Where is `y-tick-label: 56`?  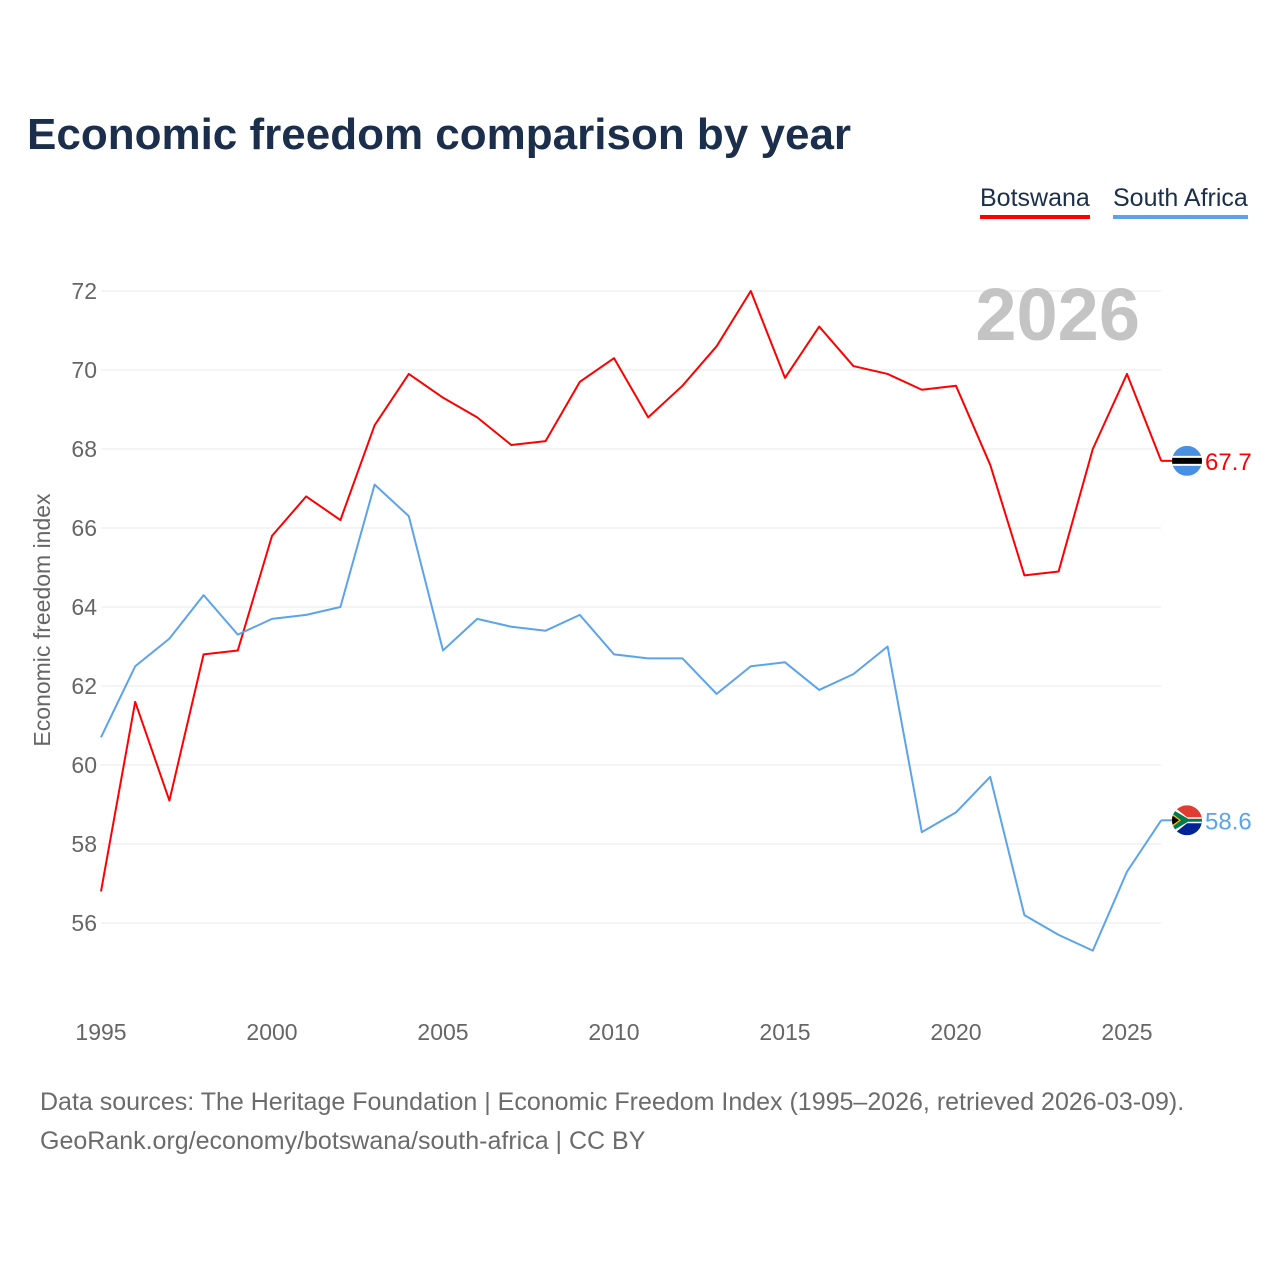
y-tick-label: 56 is located at coordinates (84, 923).